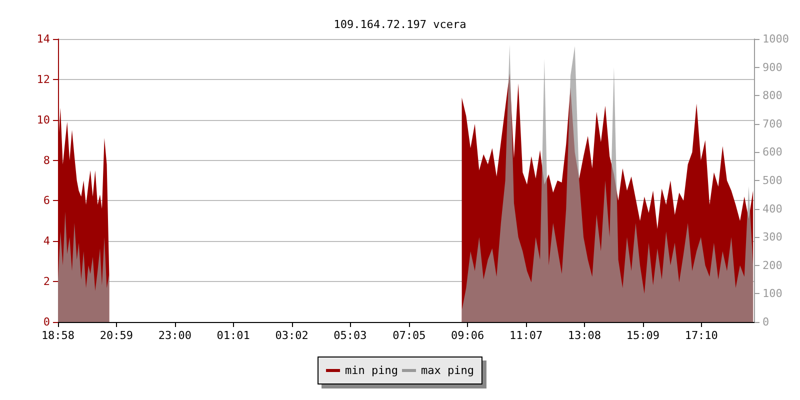  What do you see at coordinates (776, 39) in the screenshot?
I see `y2-tick-label: 1000` at bounding box center [776, 39].